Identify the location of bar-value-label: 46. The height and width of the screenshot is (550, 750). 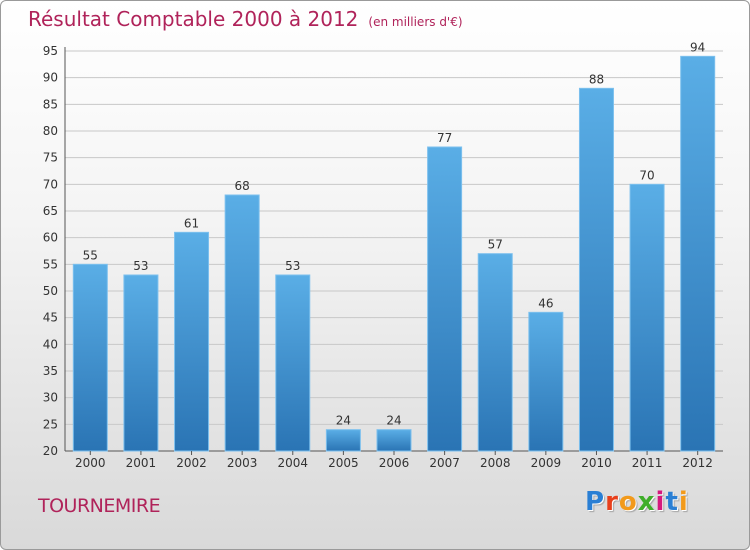
(545, 303).